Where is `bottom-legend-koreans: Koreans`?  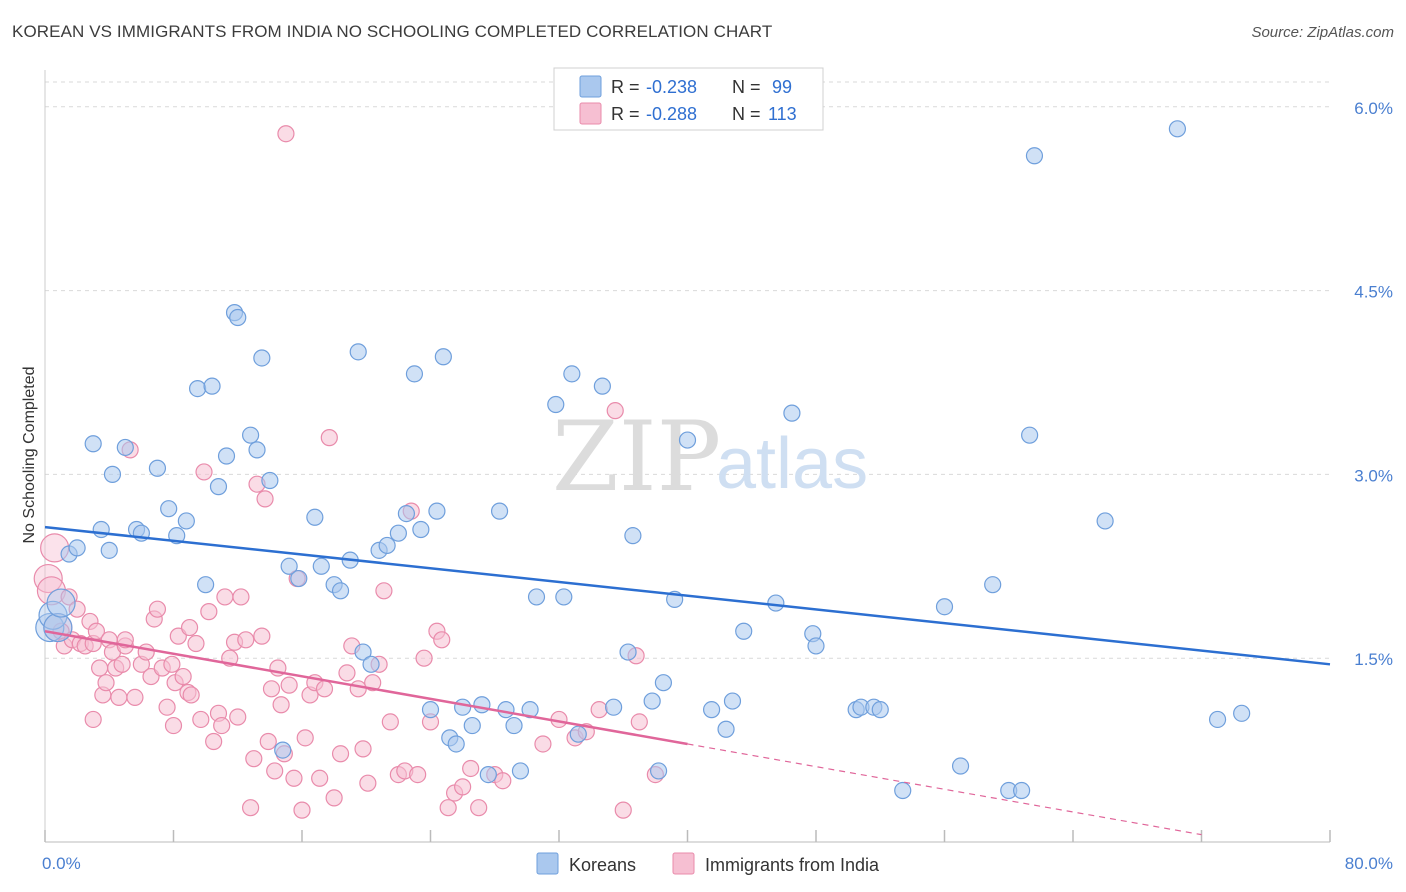 bottom-legend-koreans: Koreans is located at coordinates (602, 865).